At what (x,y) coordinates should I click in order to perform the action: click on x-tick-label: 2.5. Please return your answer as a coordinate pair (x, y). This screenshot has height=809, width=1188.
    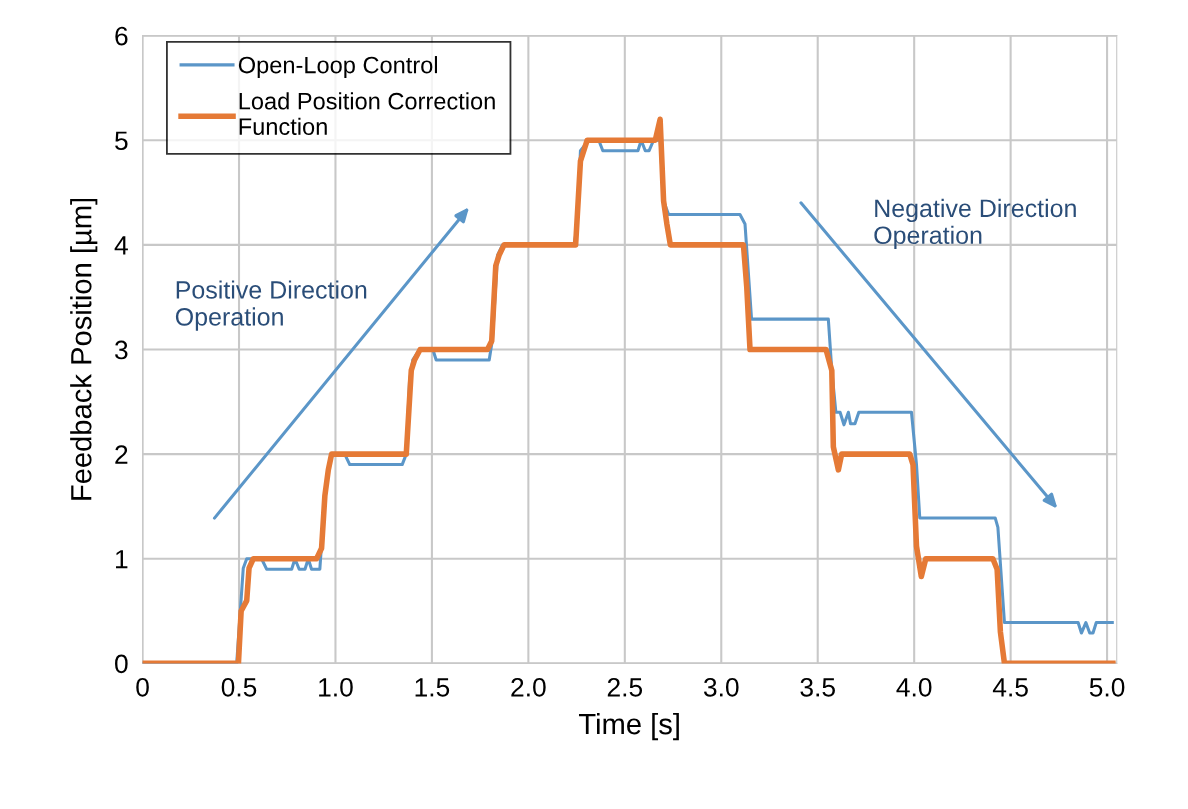
    Looking at the image, I should click on (625, 687).